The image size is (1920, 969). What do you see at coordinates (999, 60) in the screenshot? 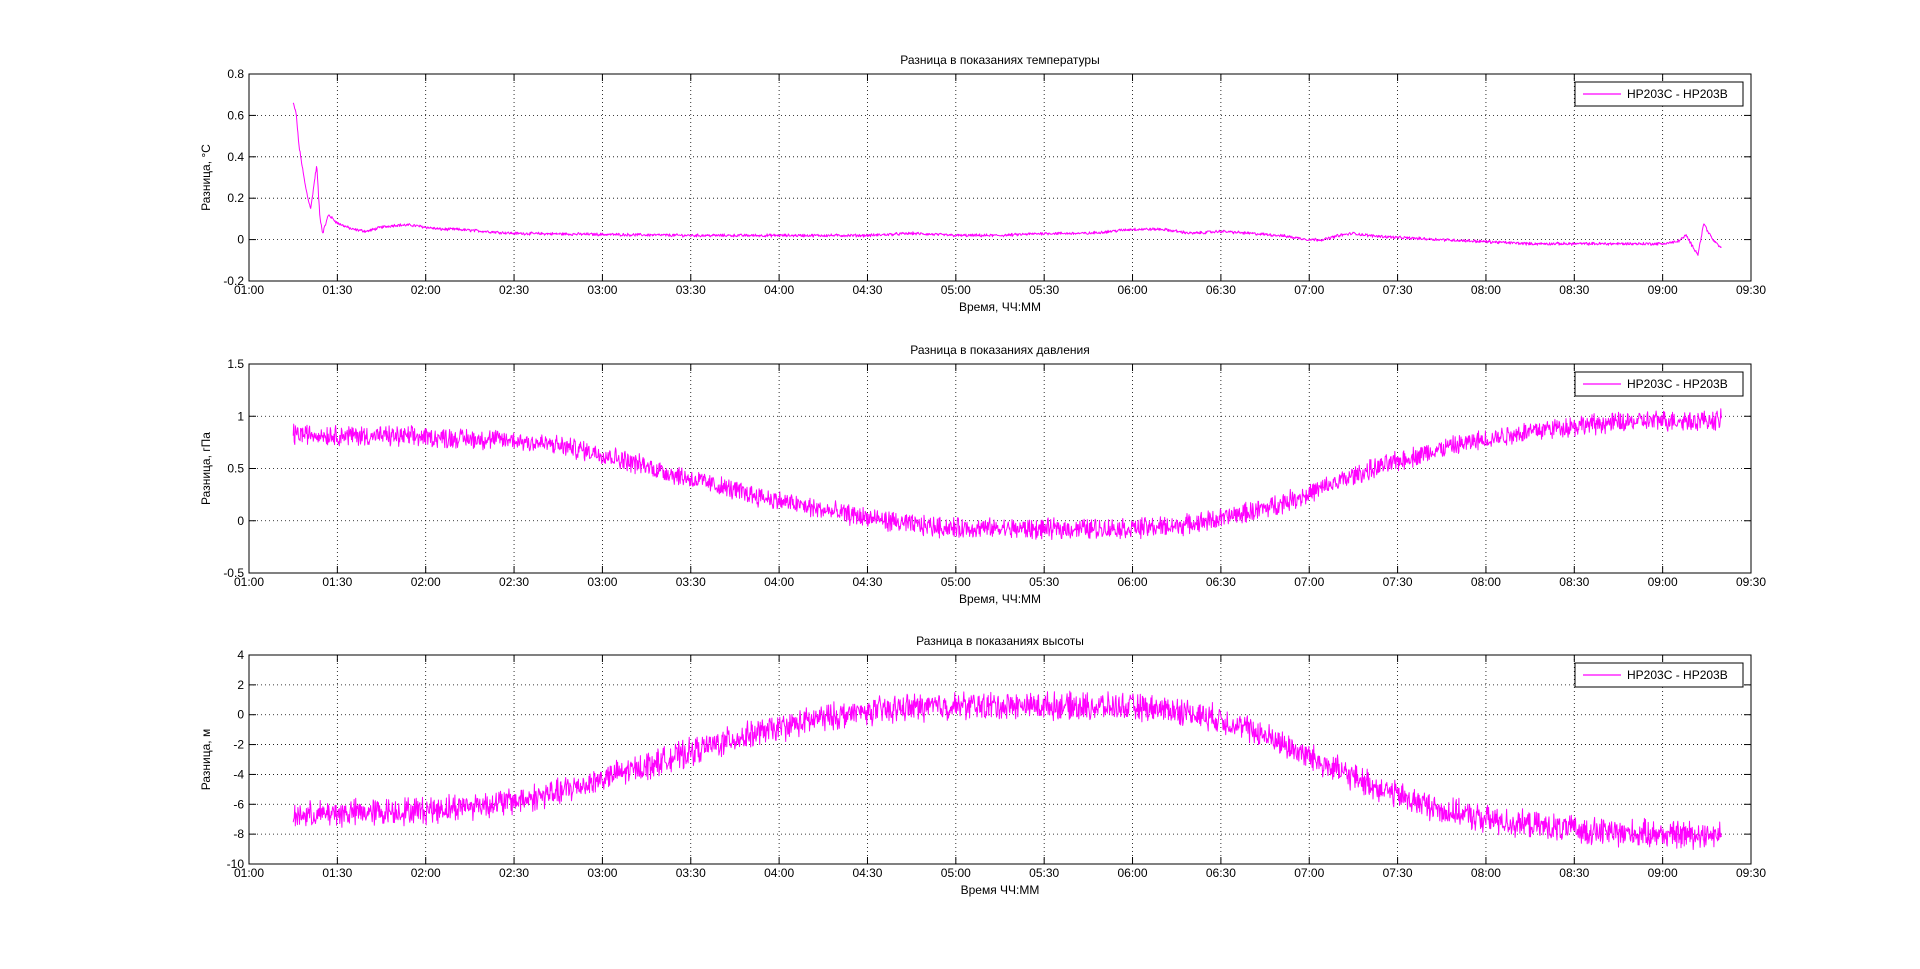
I see `chart-title: Разница в показаниях температуры` at bounding box center [999, 60].